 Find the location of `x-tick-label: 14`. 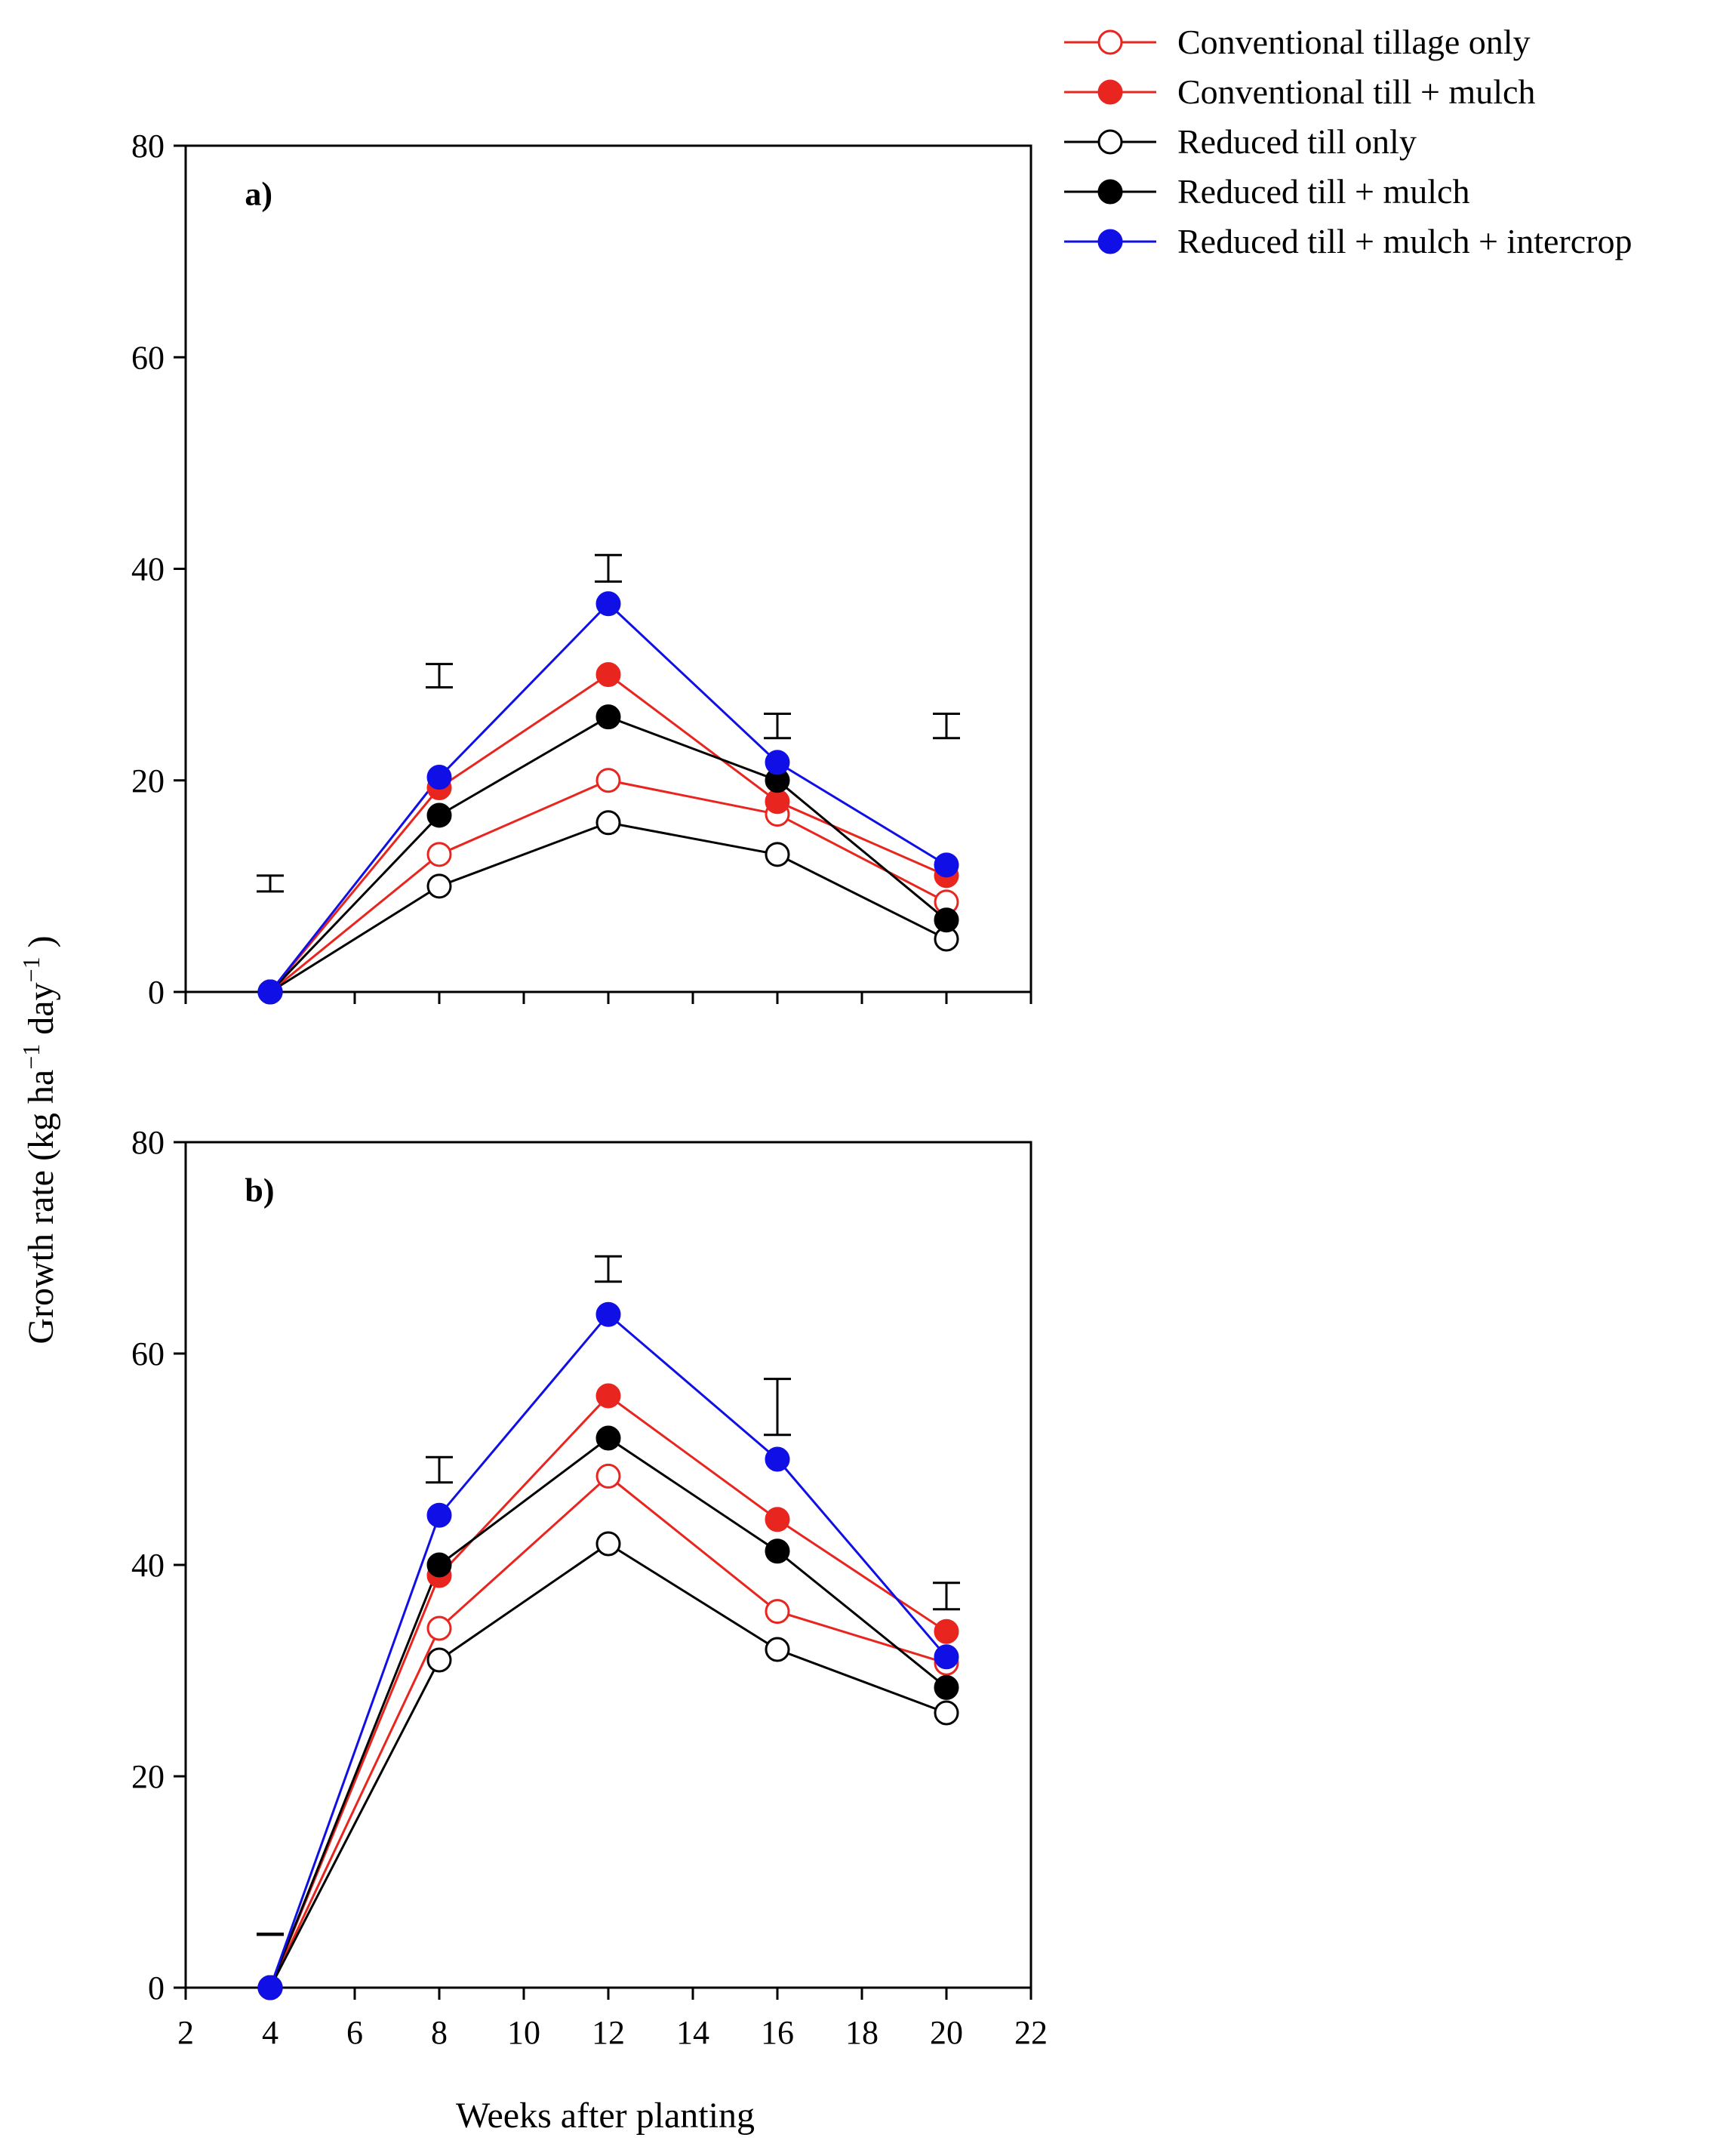

x-tick-label: 14 is located at coordinates (692, 2033).